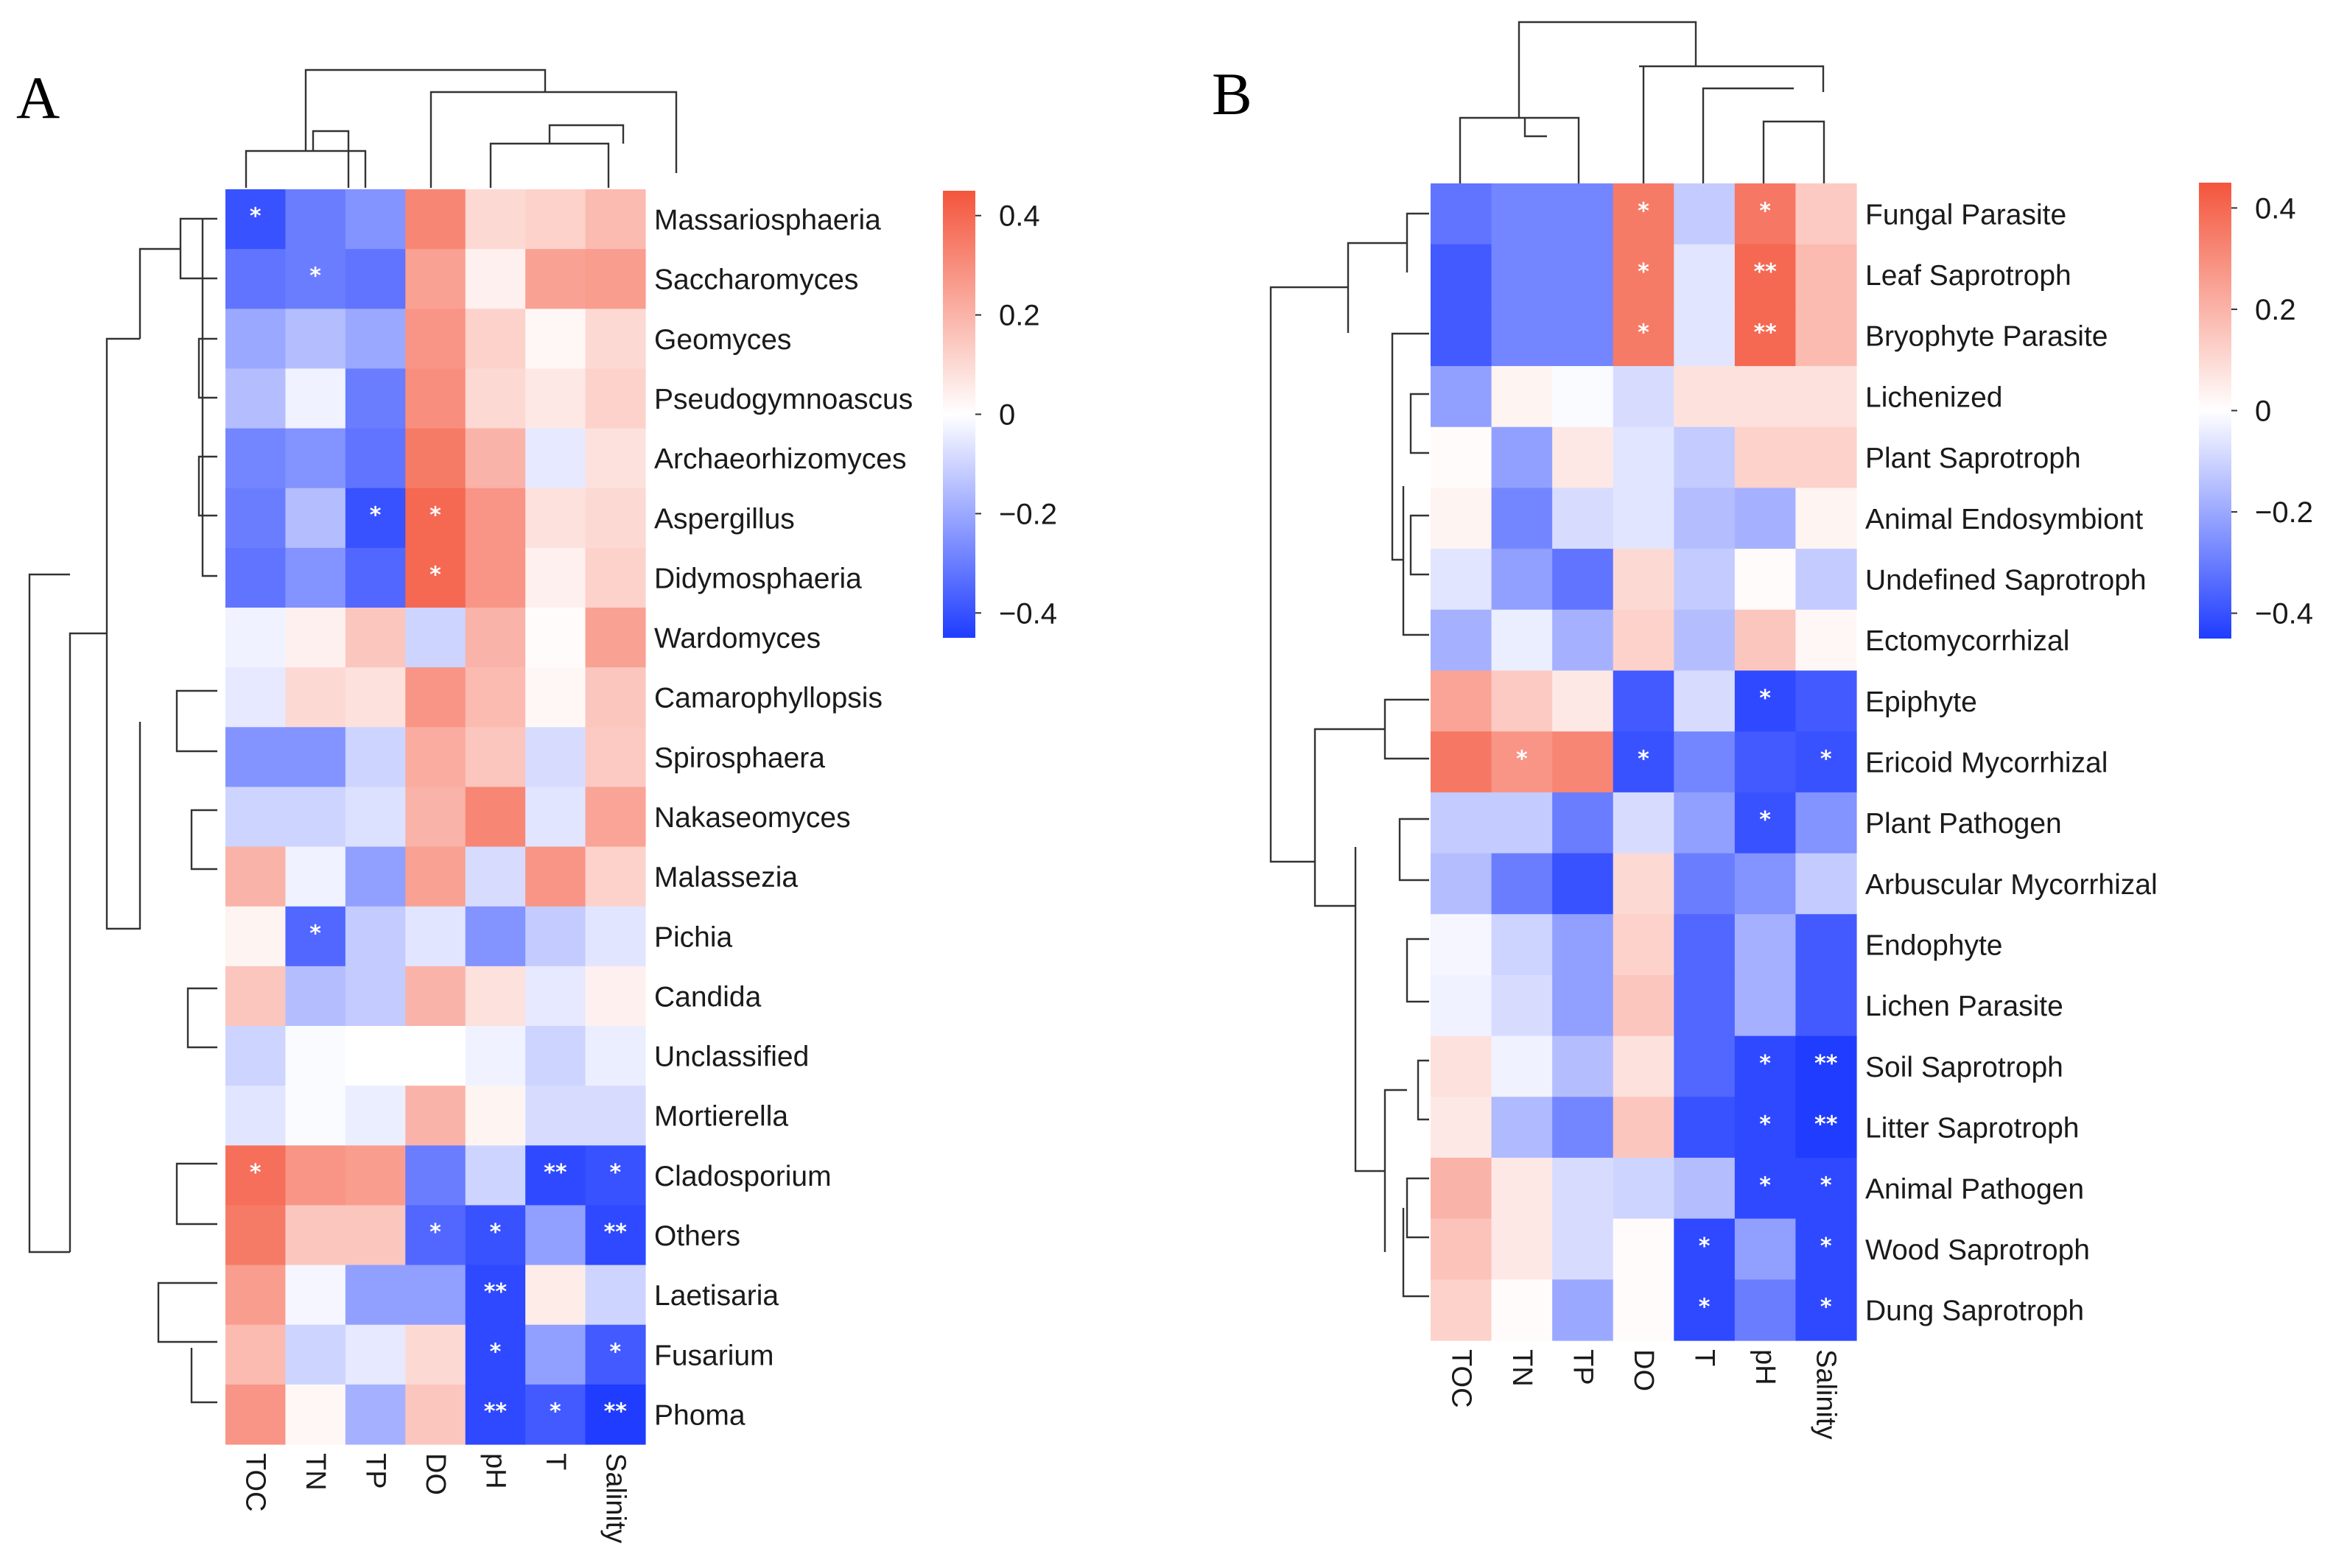 The image size is (2333, 1568). What do you see at coordinates (1016, 415) in the screenshot?
I see `panel-a-colorbar-ticks: 0.4 0.2 0 −0.2 −0.4` at bounding box center [1016, 415].